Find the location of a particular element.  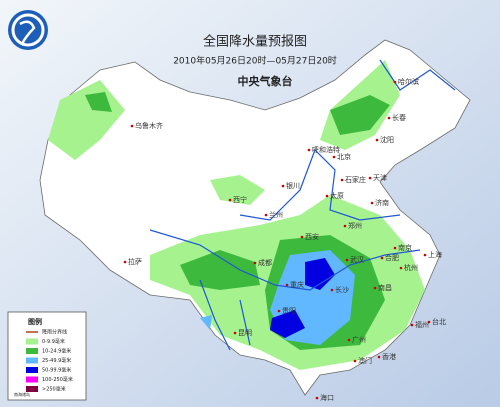

city-label: 昆明 is located at coordinates (245, 333).